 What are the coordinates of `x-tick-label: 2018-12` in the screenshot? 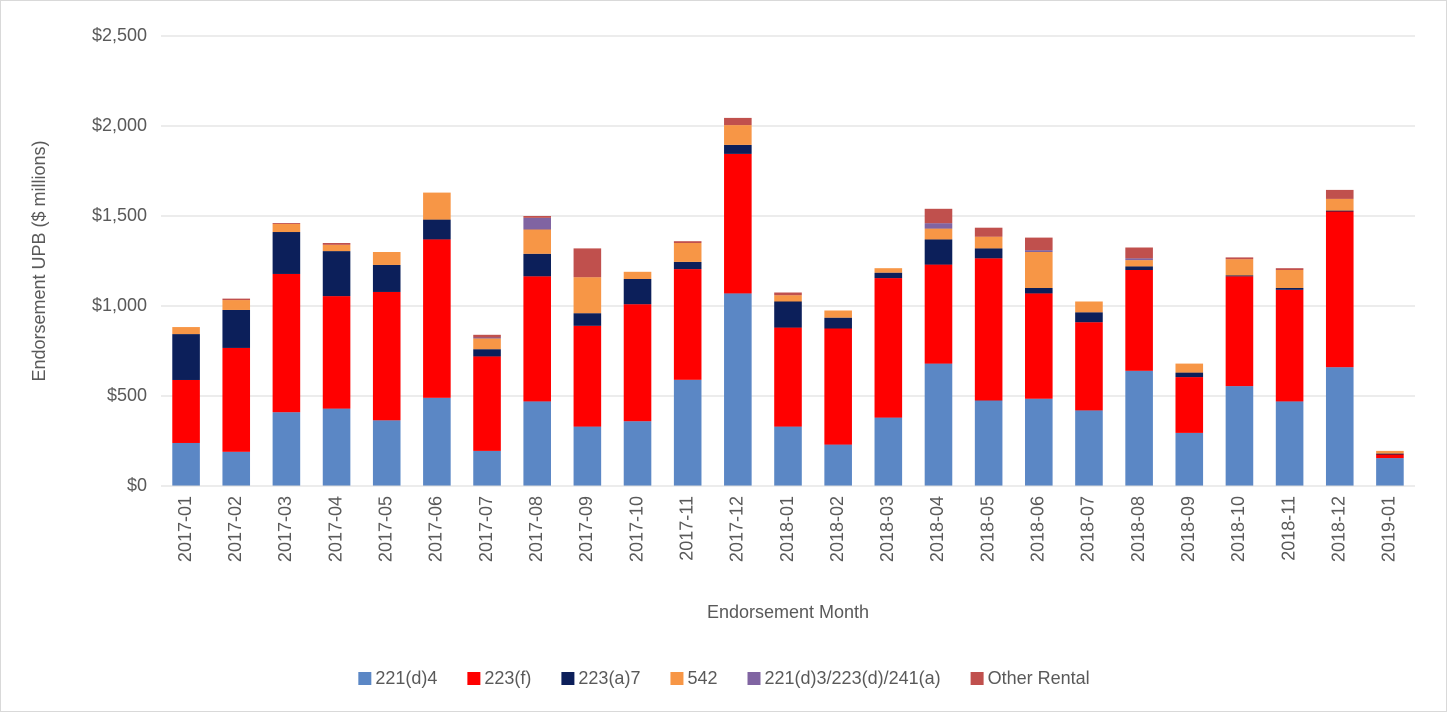 It's located at (1339, 529).